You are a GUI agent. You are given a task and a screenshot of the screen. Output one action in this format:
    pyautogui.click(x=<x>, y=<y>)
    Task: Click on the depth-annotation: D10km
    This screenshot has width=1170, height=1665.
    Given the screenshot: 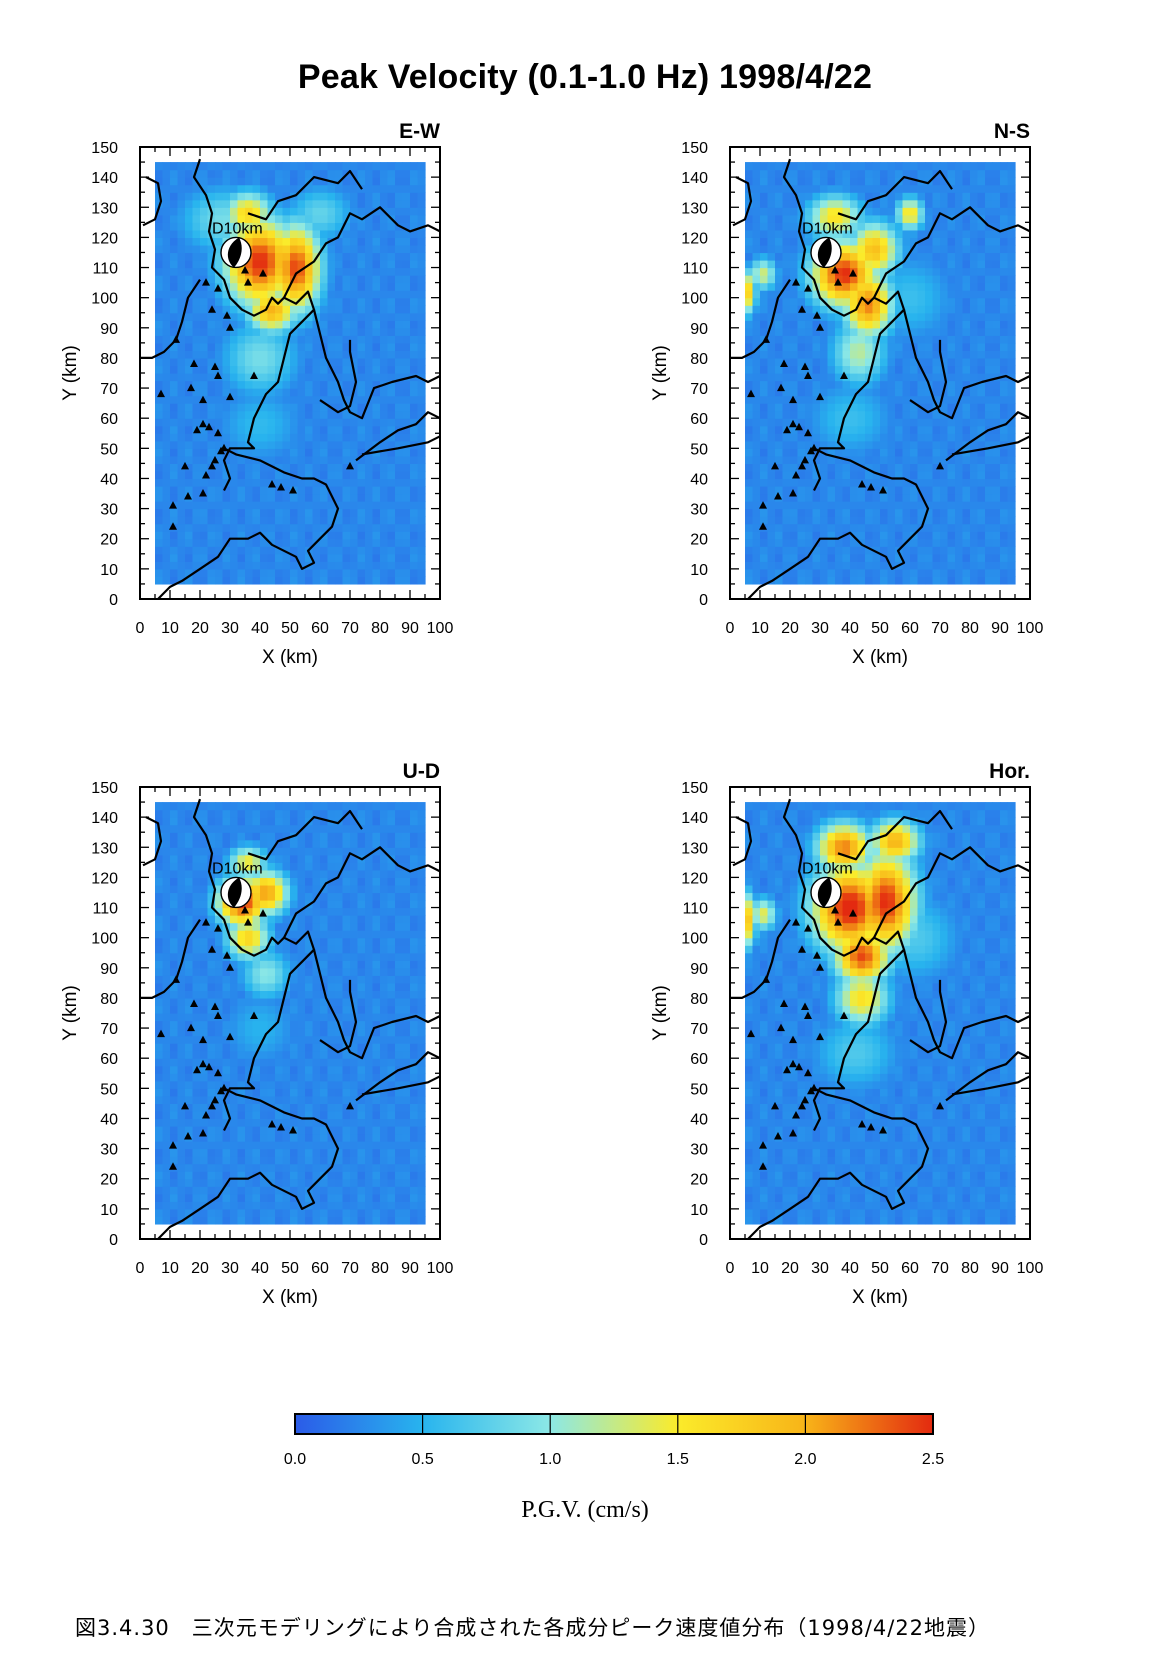 What is the action you would take?
    pyautogui.click(x=237, y=228)
    